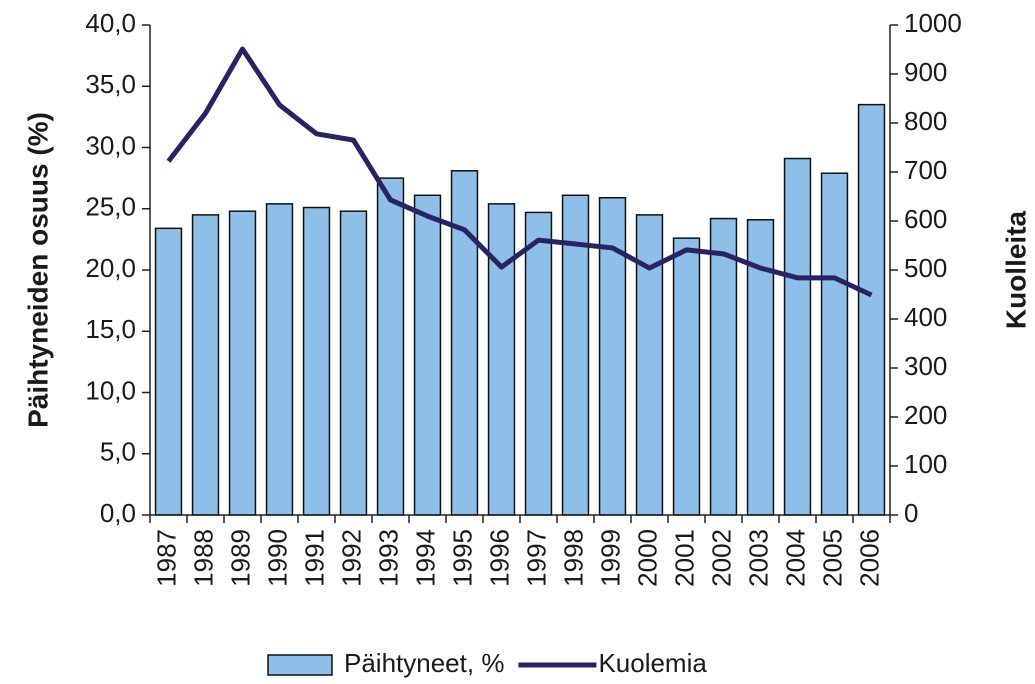 The image size is (1035, 684). Describe the element at coordinates (573, 558) in the screenshot. I see `x-tick-label: 1998` at that location.